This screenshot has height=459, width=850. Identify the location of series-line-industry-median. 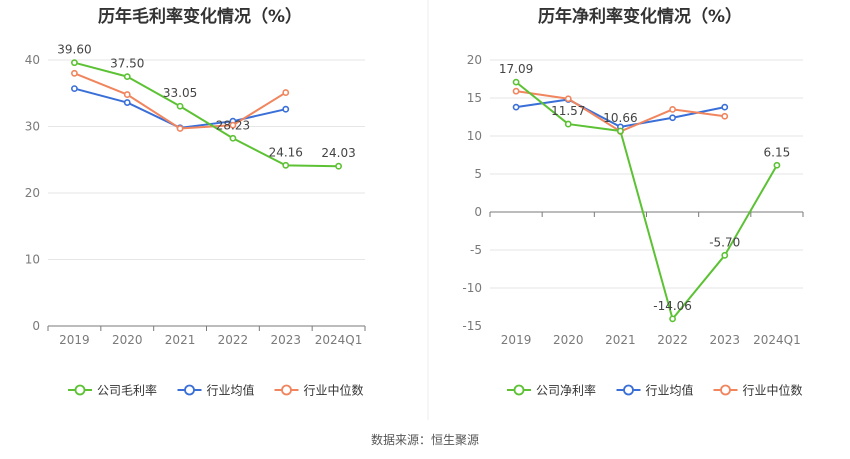
(180, 101).